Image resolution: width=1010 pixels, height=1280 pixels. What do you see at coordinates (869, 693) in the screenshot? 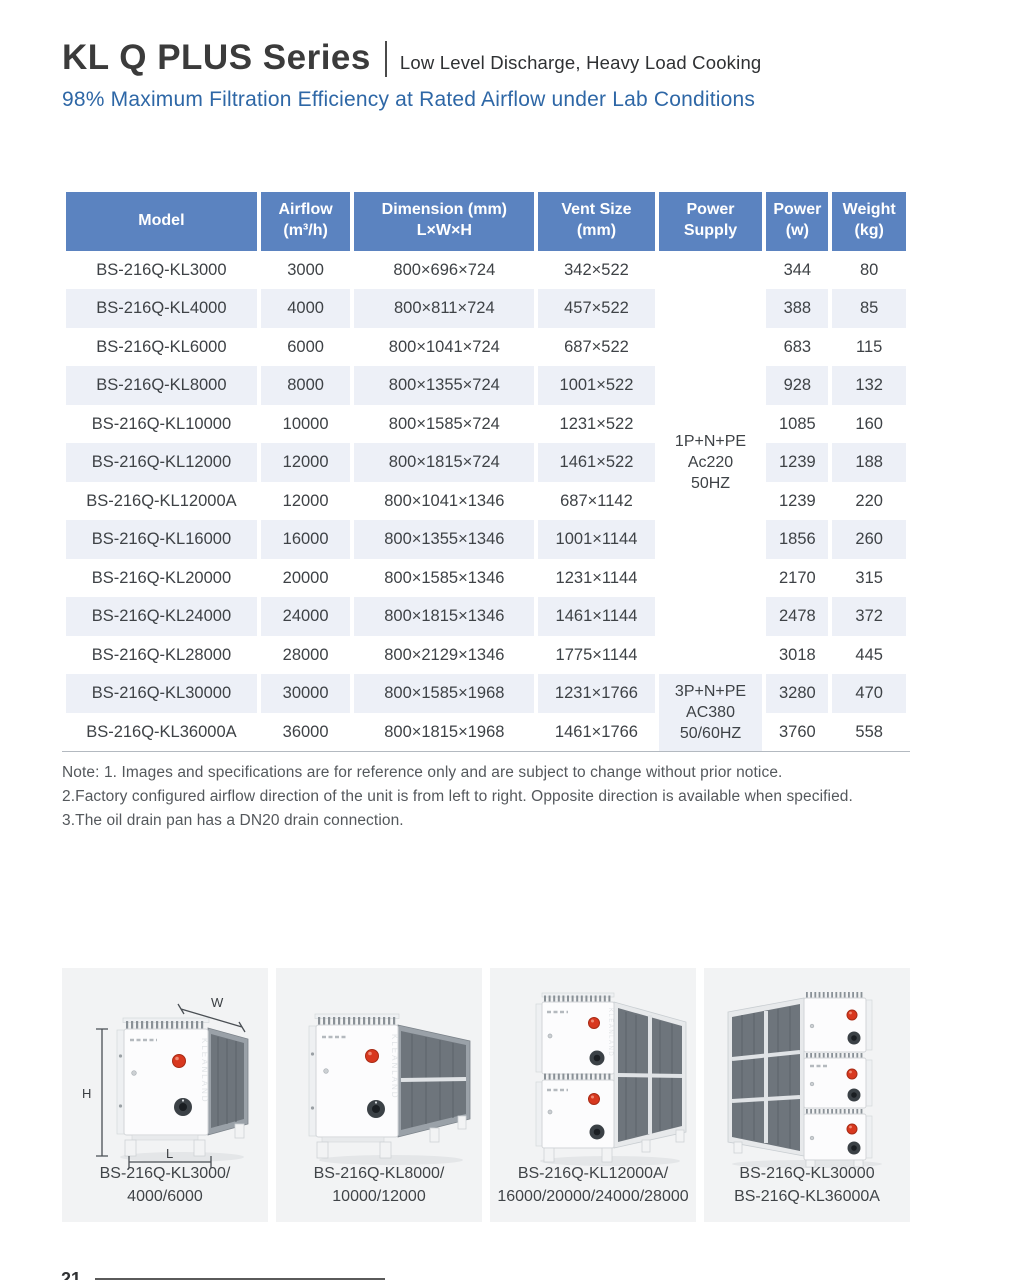
I see `cell-weight: 470` at bounding box center [869, 693].